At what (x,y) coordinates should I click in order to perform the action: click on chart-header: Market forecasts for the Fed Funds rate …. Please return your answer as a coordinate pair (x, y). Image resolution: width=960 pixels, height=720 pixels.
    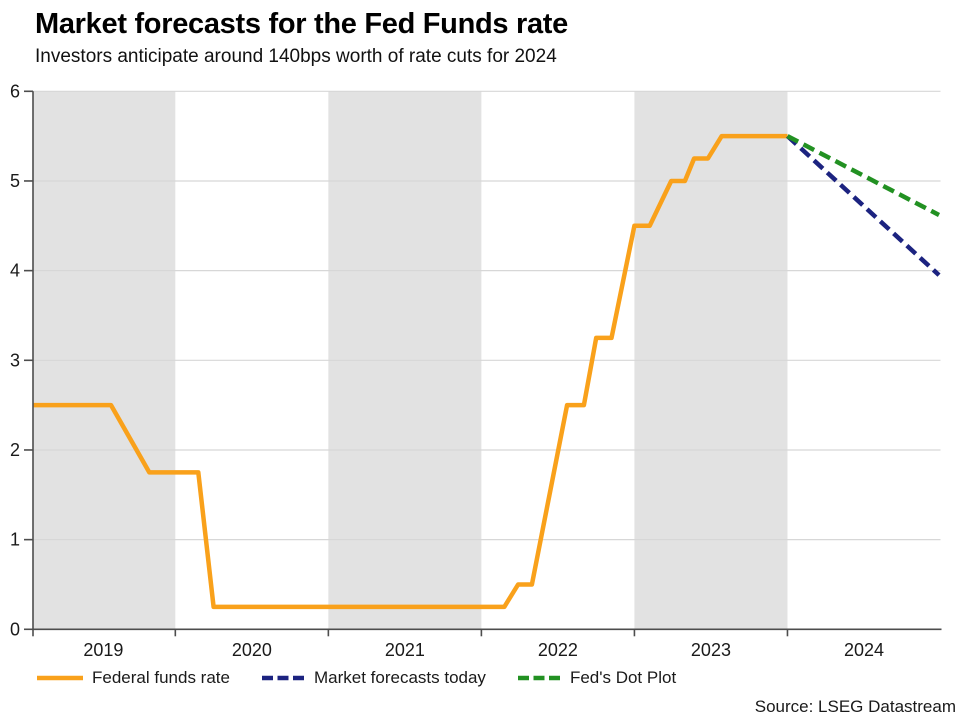
    Looking at the image, I should click on (301, 38).